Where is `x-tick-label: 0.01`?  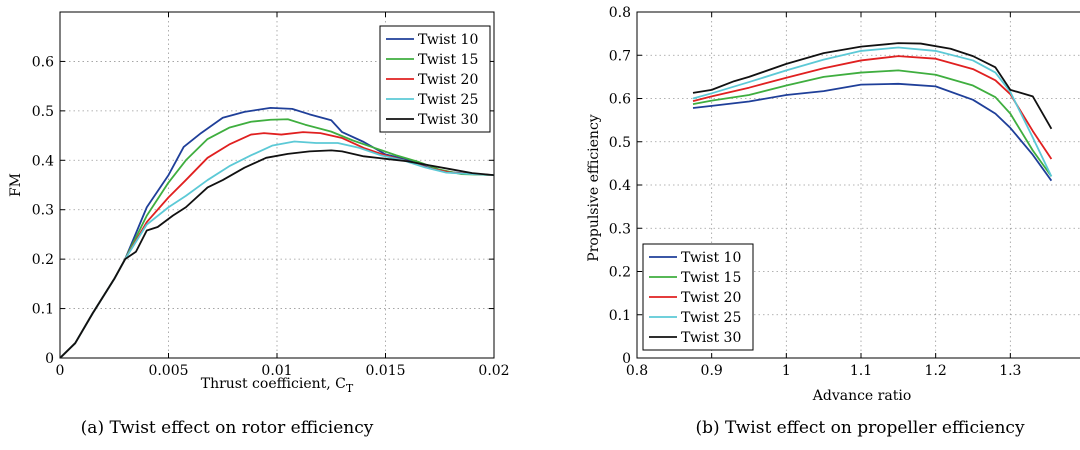 x-tick-label: 0.01 is located at coordinates (276, 371).